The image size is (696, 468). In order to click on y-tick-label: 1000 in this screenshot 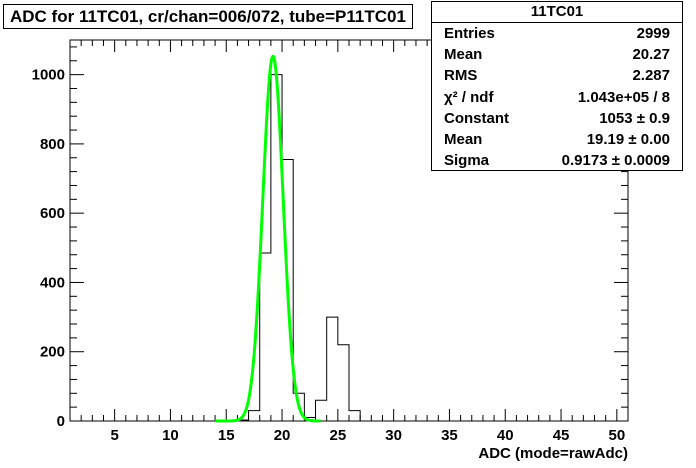, I will do `click(48, 75)`.